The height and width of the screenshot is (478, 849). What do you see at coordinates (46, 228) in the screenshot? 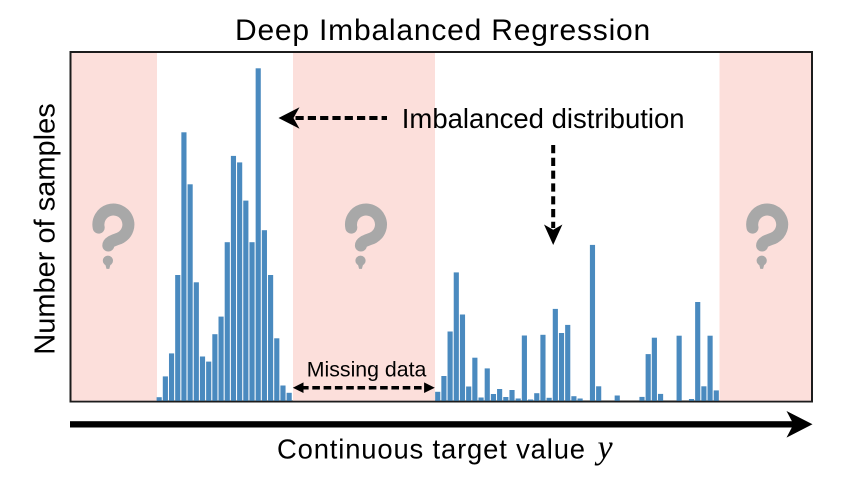
I see `svg-text: Number of samples` at bounding box center [46, 228].